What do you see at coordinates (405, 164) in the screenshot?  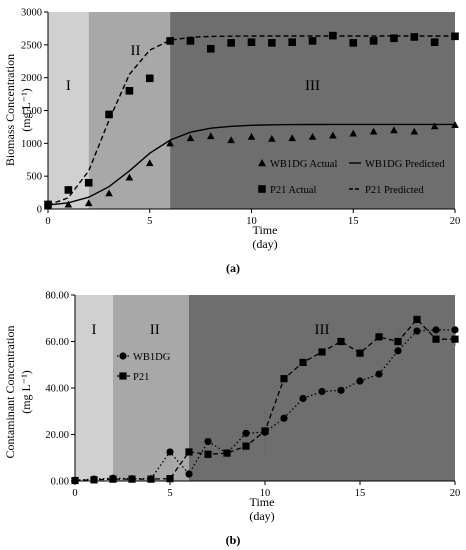 I see `legend-label-wb1dg-predicted: WB1DG Predicted` at bounding box center [405, 164].